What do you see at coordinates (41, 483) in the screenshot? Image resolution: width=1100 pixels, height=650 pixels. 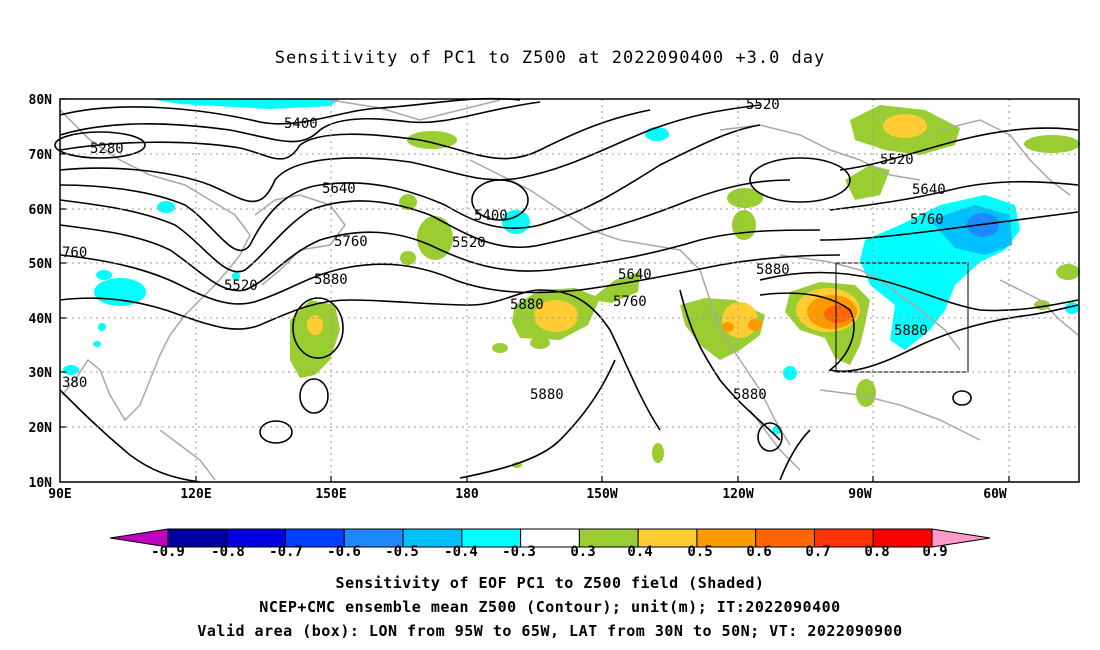 I see `lat-label: 10N` at bounding box center [41, 483].